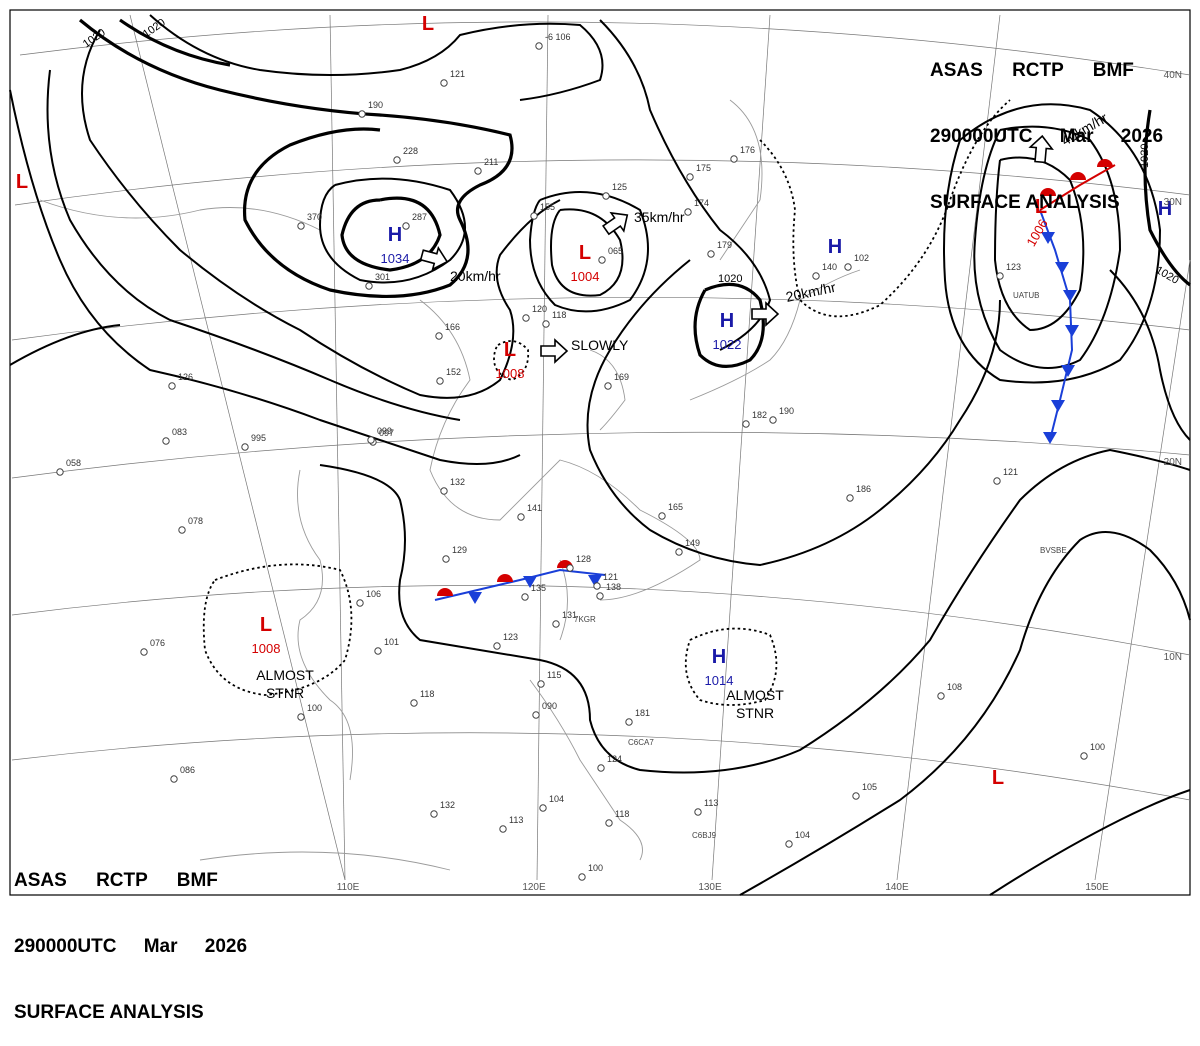  What do you see at coordinates (583, 559) in the screenshot?
I see `station-reading: 128` at bounding box center [583, 559].